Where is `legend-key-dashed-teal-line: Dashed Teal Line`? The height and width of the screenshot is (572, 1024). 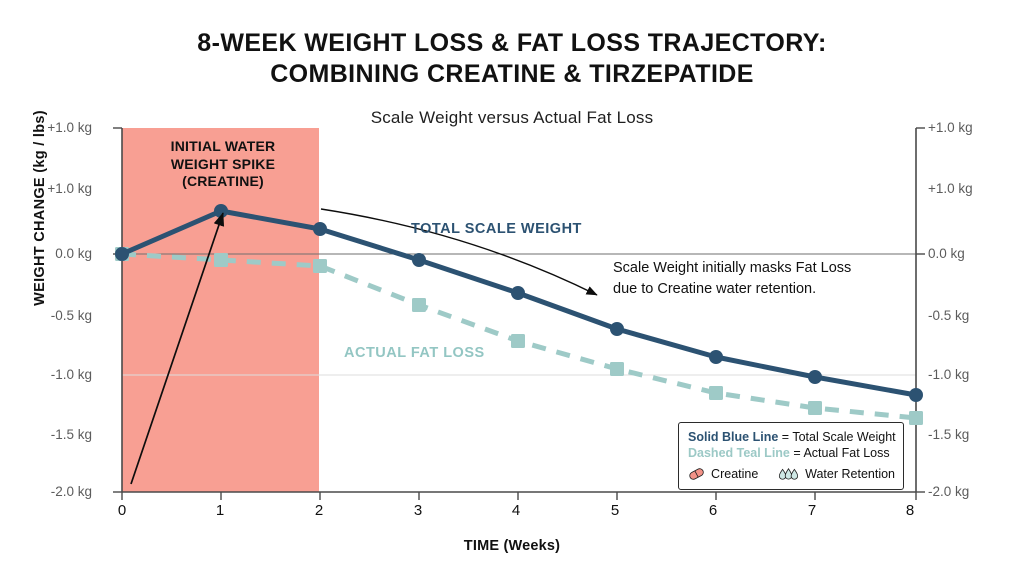
legend-key-dashed-teal-line: Dashed Teal Line is located at coordinates (739, 453).